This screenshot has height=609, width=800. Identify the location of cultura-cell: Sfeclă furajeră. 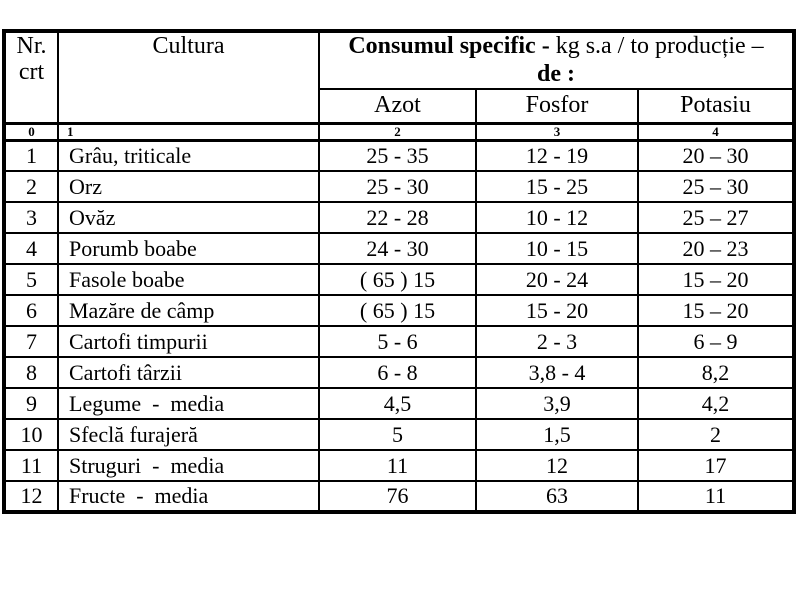
(188, 435).